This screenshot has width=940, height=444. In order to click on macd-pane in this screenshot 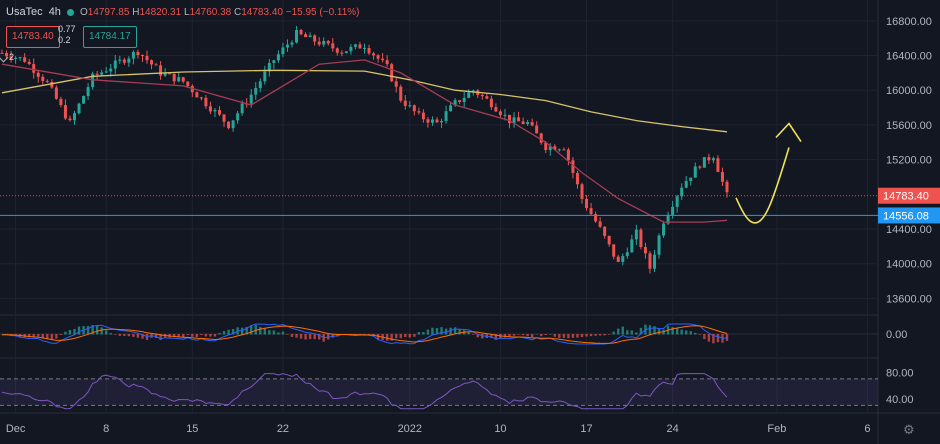, I will do `click(439, 334)`.